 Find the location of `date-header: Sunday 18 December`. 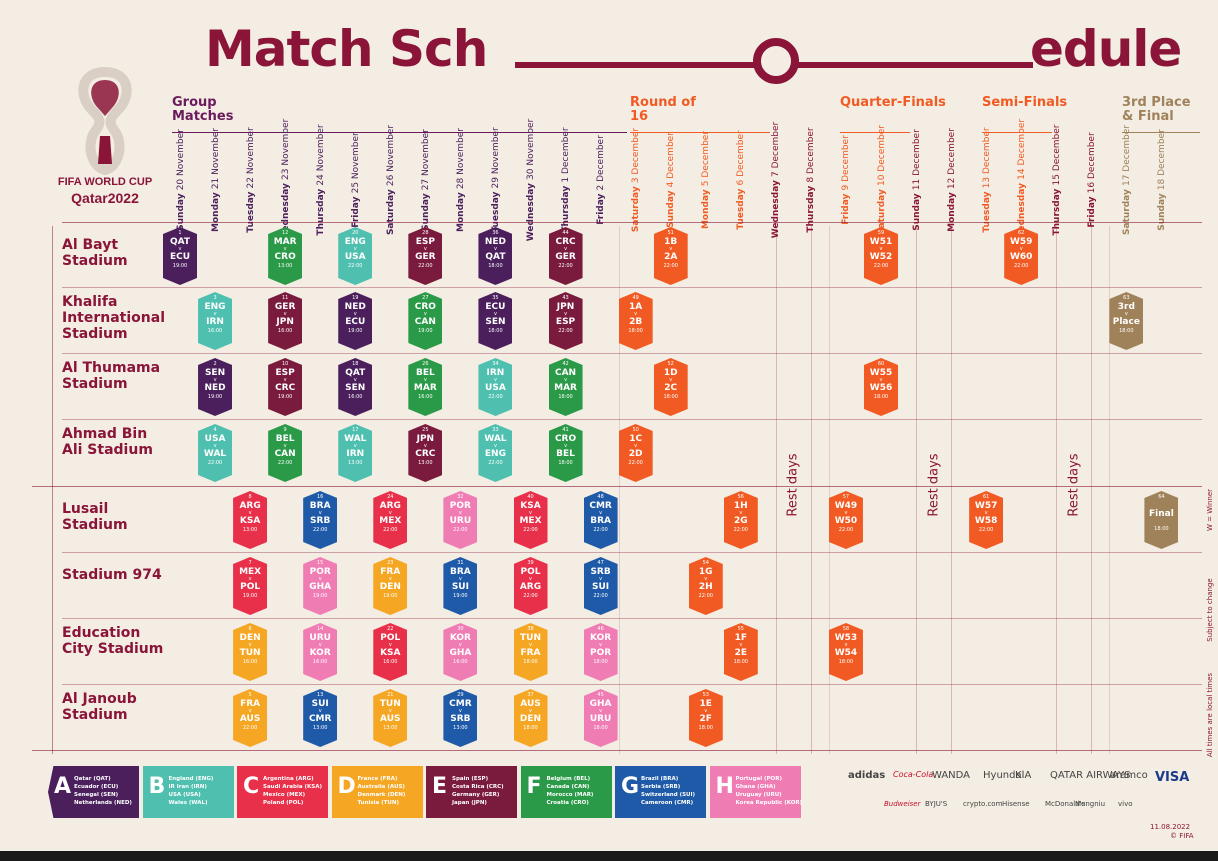

date-header: Sunday 18 December is located at coordinates (1161, 180).